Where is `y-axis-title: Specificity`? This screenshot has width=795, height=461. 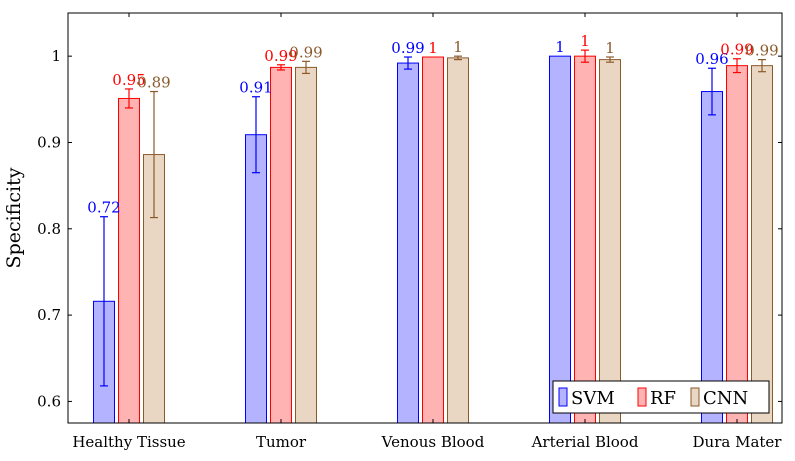 y-axis-title: Specificity is located at coordinates (14, 217).